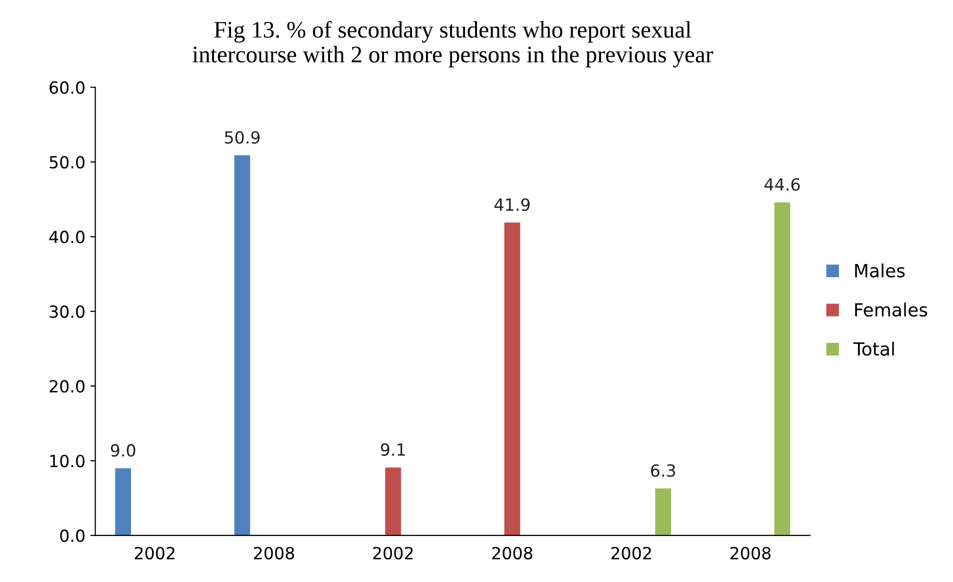  Describe the element at coordinates (67, 87) in the screenshot. I see `y-tick-label: 60.0` at that location.